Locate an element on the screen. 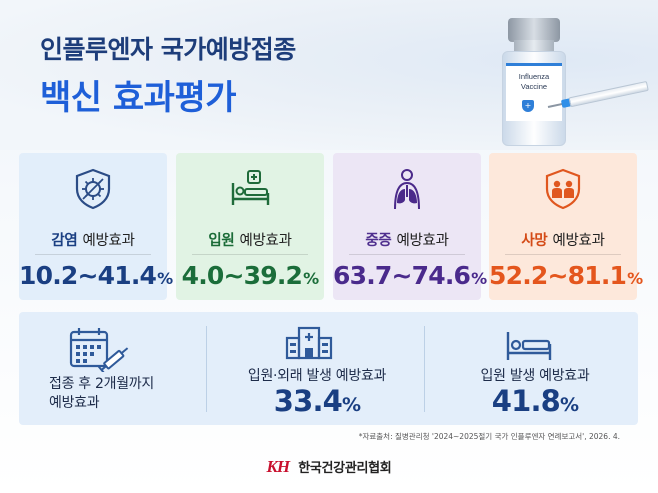 The image size is (658, 493). organization-name: 한국건강관리협회 is located at coordinates (345, 468).